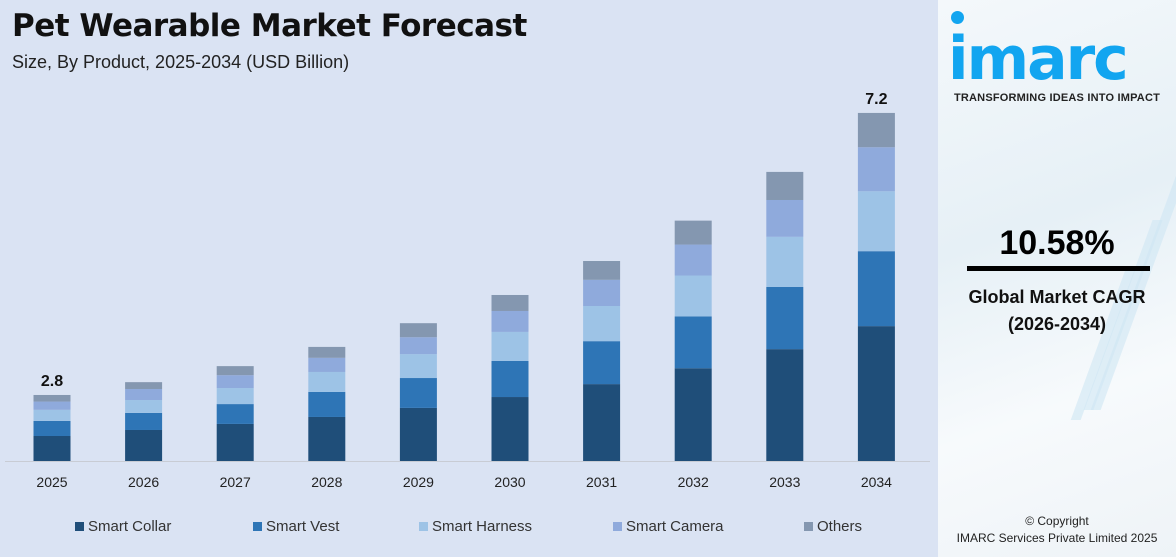 The width and height of the screenshot is (1176, 557). I want to click on bar-segment-smart-collar-2028, so click(327, 438).